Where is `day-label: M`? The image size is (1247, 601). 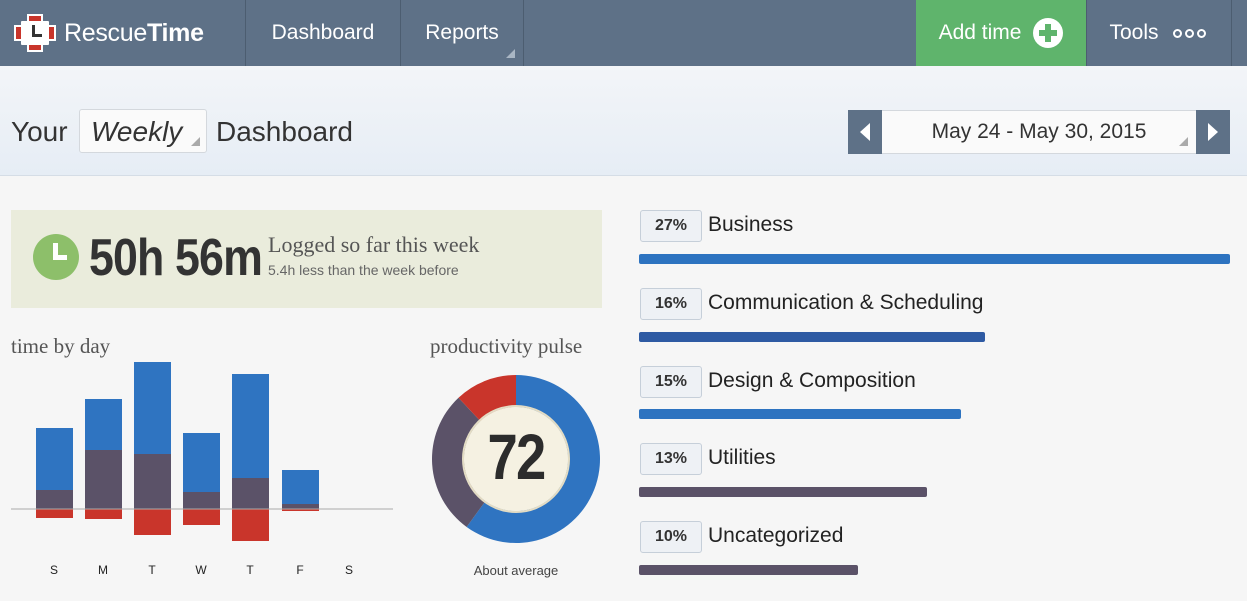 day-label: M is located at coordinates (103, 570).